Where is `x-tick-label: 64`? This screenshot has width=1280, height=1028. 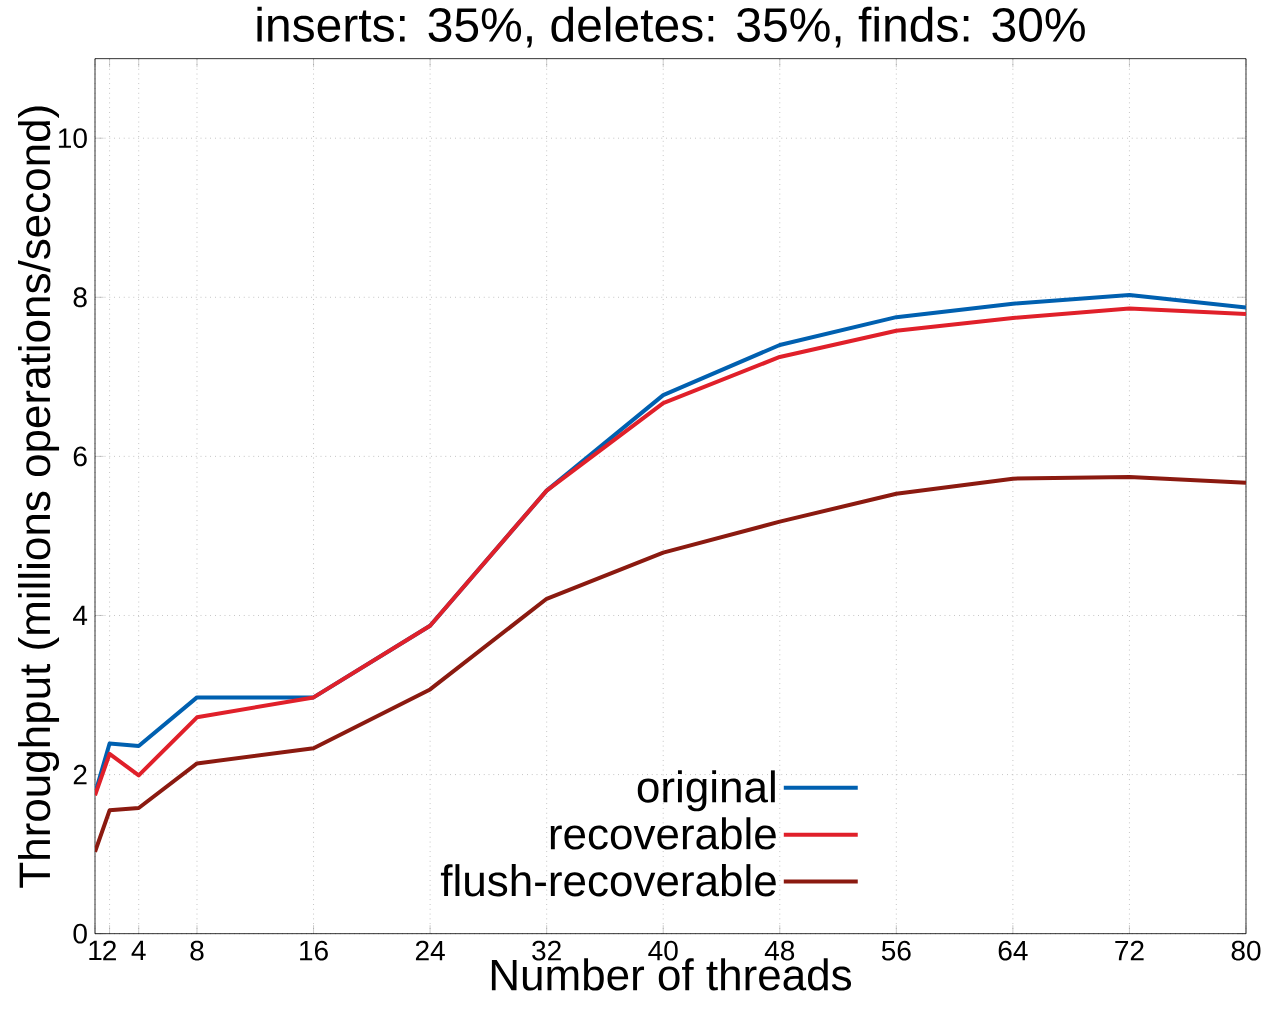 x-tick-label: 64 is located at coordinates (1013, 950).